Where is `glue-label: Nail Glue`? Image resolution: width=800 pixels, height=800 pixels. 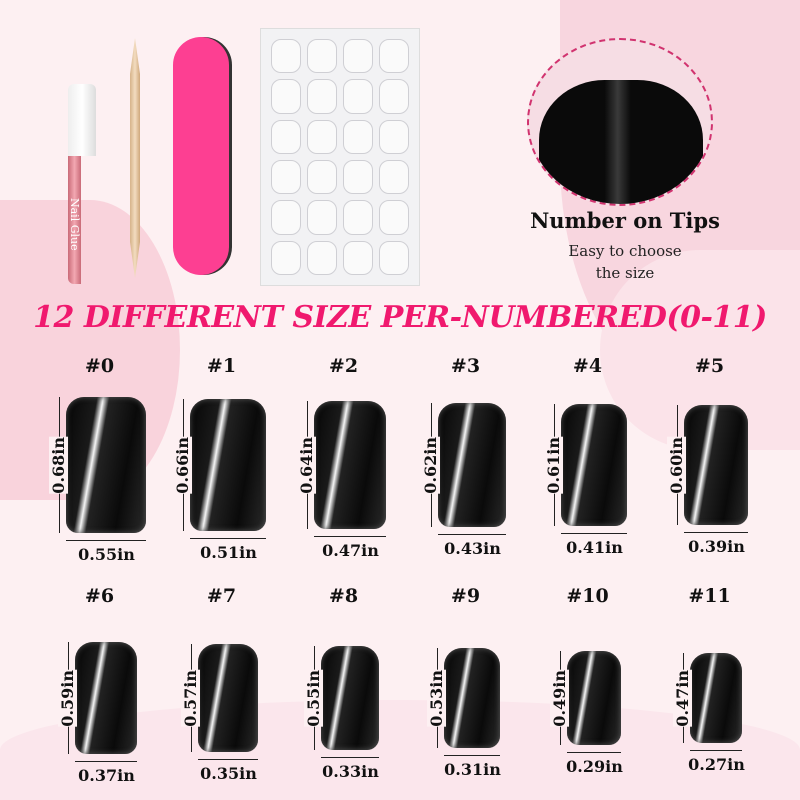
glue-label: Nail Glue is located at coordinates (74, 220).